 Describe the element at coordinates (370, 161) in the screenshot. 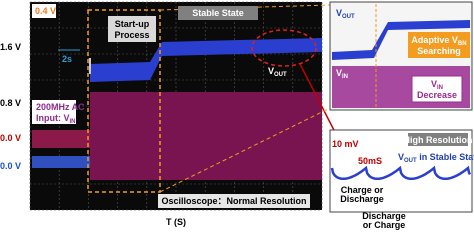

I see `res-scale-time: 50mS` at that location.